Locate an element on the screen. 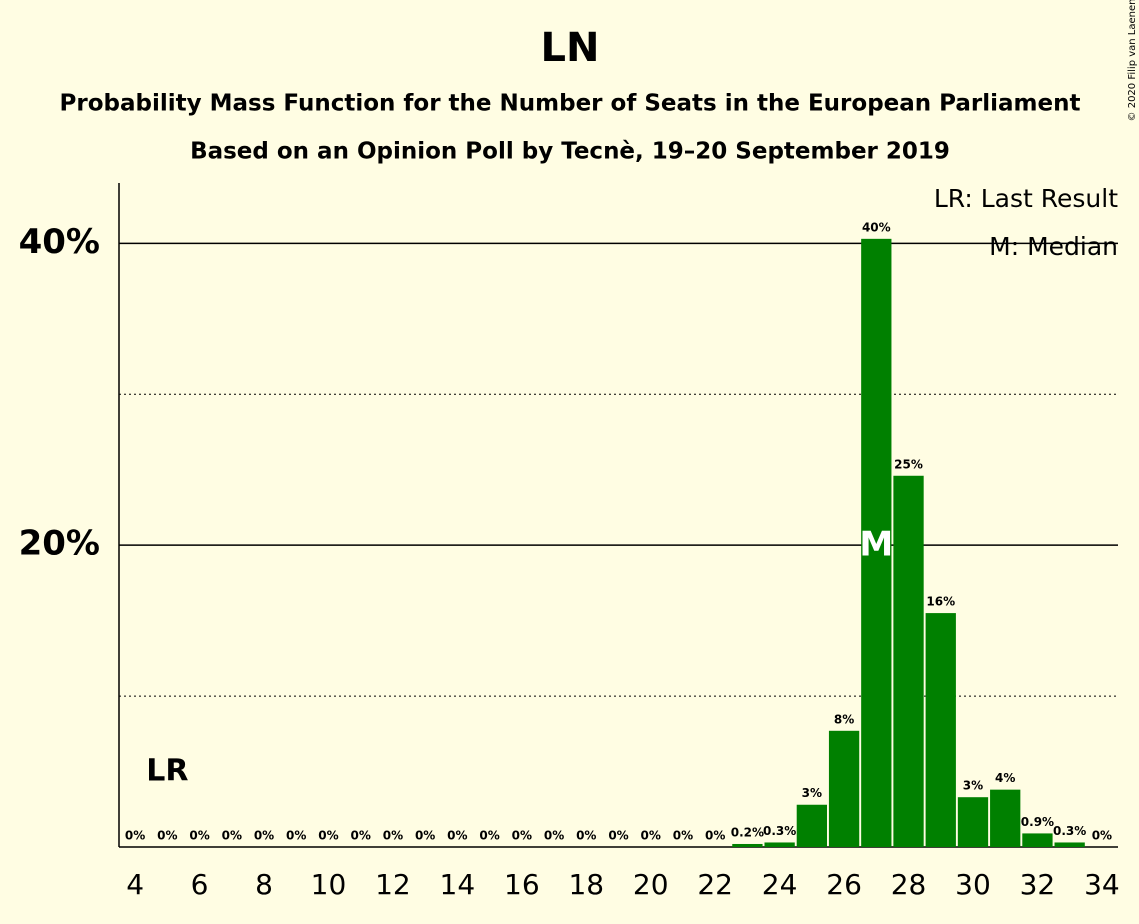 The height and width of the screenshot is (924, 1139). value-label: 8% is located at coordinates (844, 719).